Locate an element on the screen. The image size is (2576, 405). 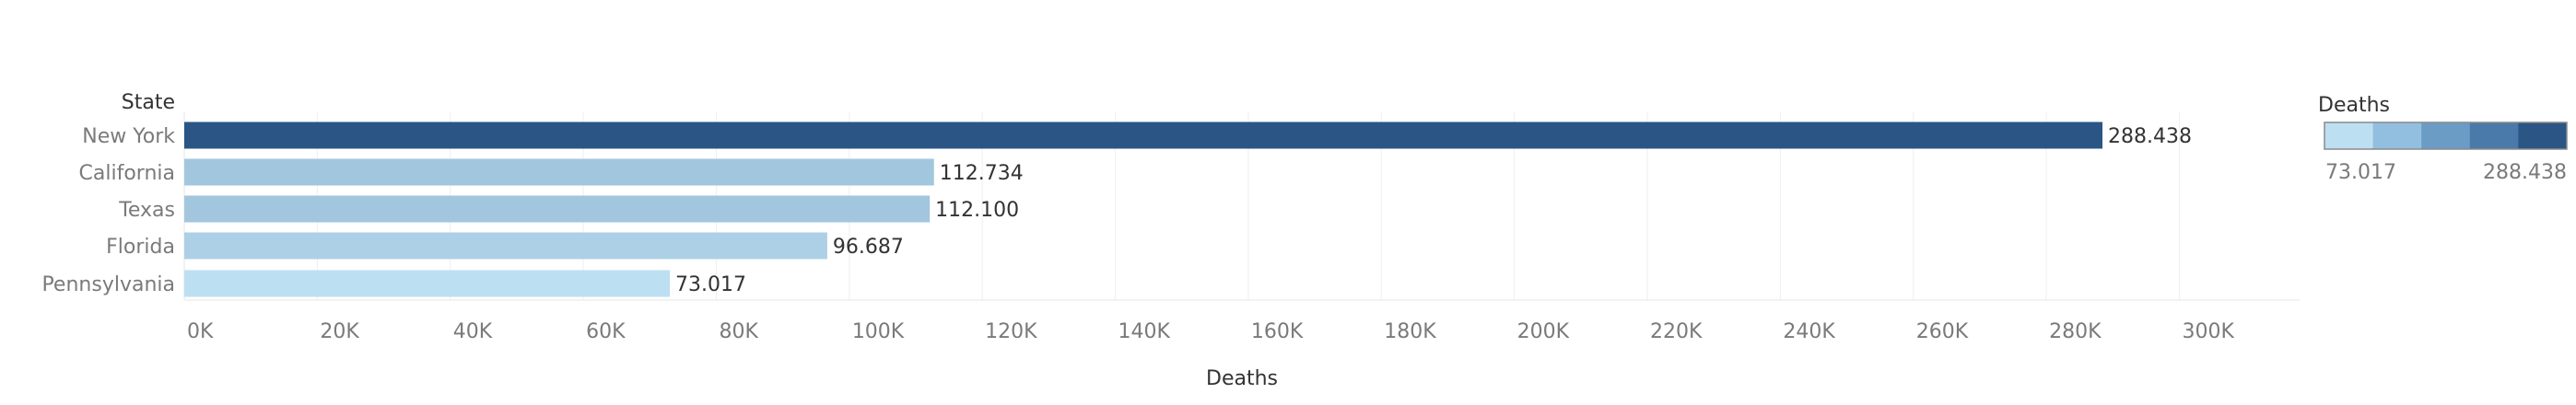
legend-color-ramp is located at coordinates (2446, 136).